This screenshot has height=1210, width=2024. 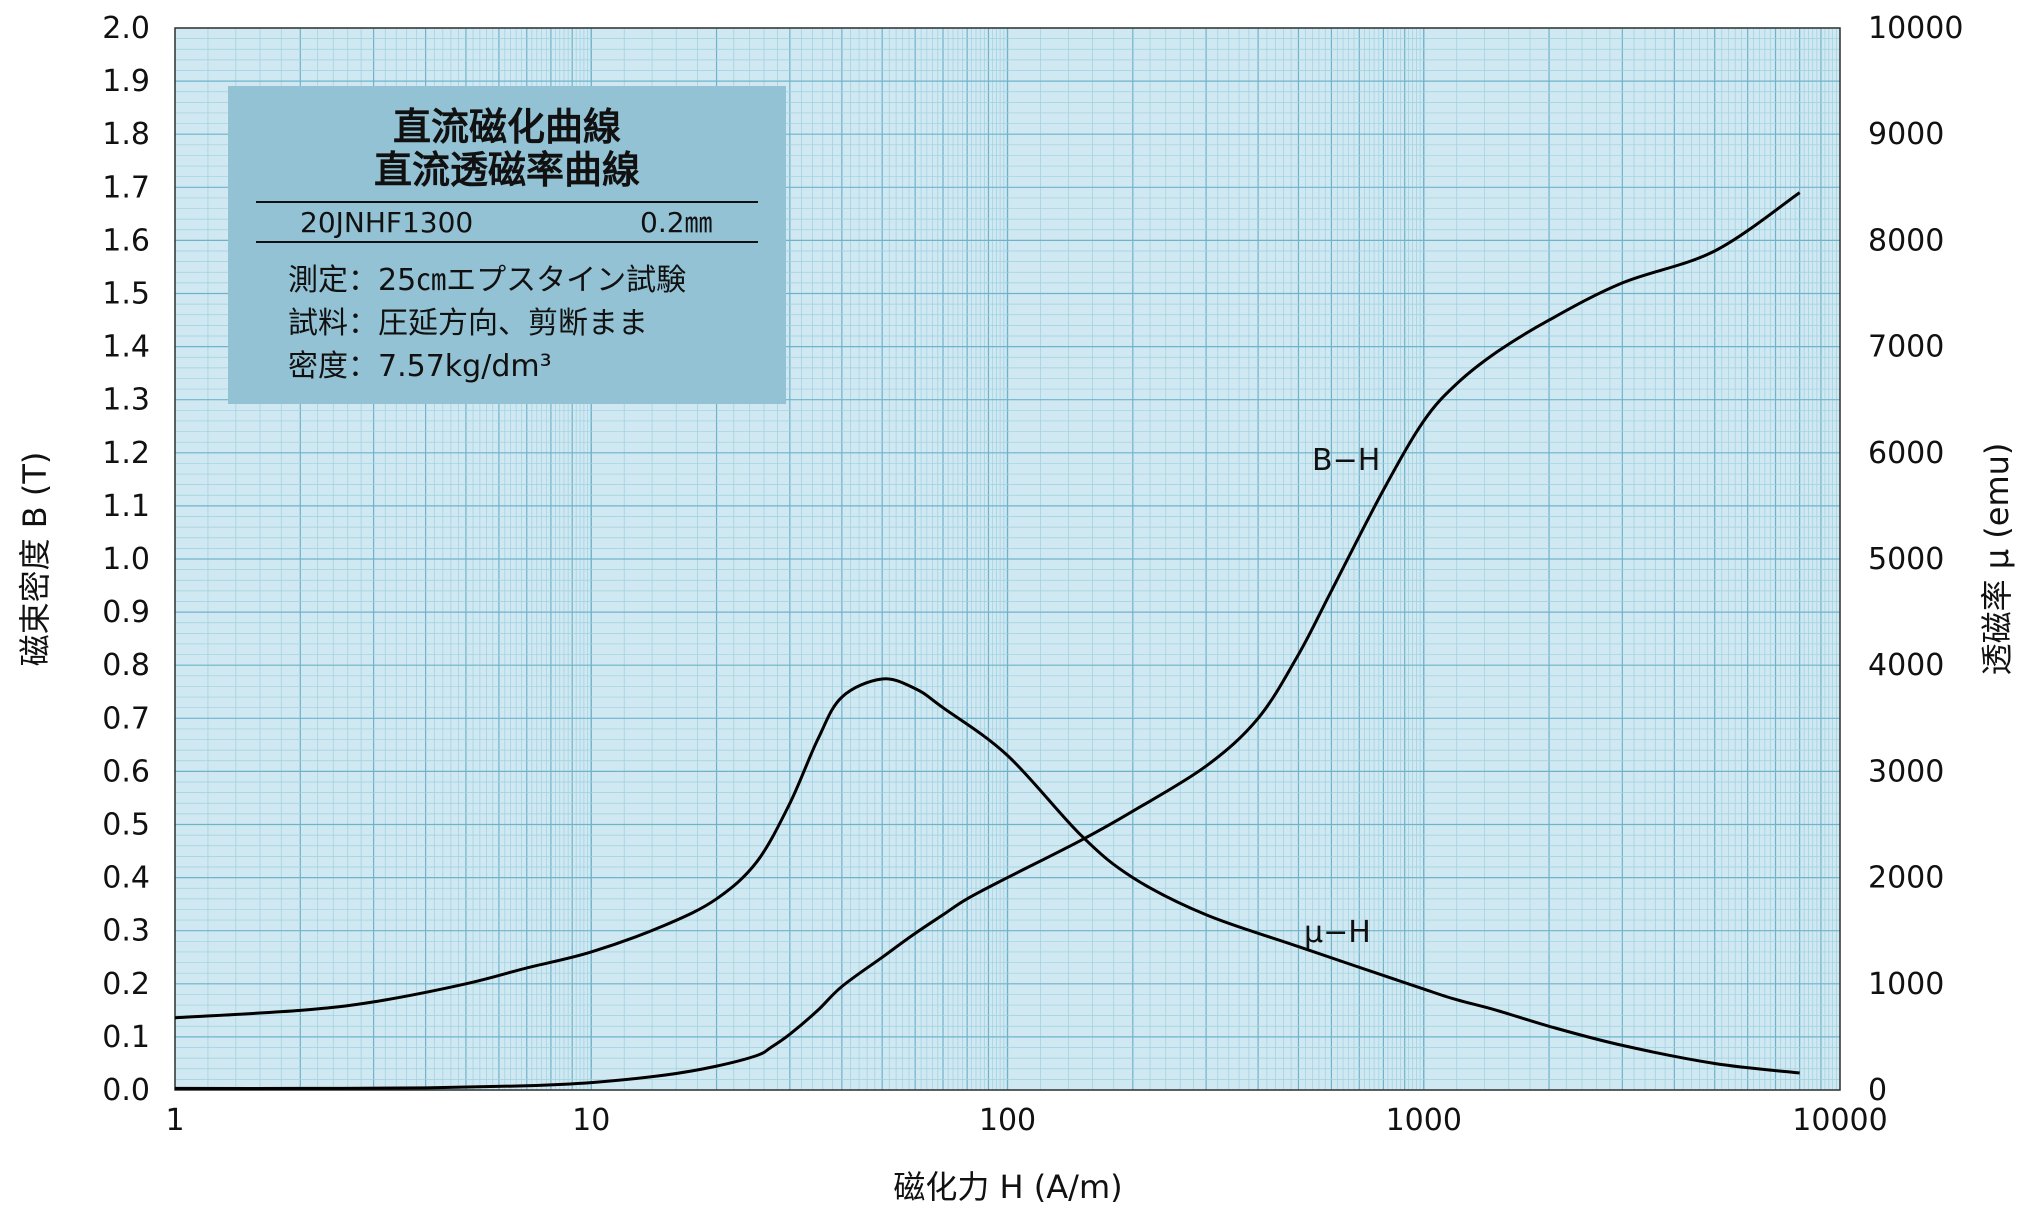 What do you see at coordinates (126, 134) in the screenshot?
I see `y-left-tick-label: 1.8` at bounding box center [126, 134].